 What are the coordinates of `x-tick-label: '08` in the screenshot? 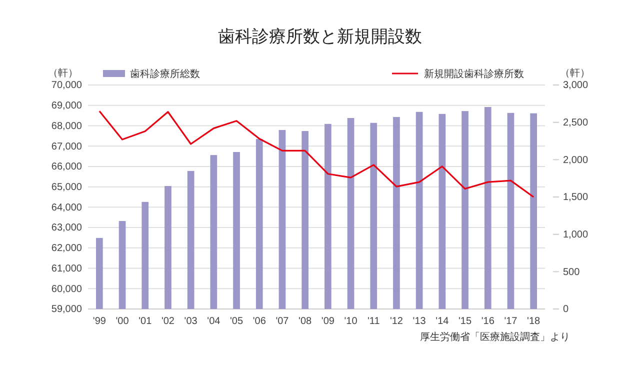 It's located at (305, 322).